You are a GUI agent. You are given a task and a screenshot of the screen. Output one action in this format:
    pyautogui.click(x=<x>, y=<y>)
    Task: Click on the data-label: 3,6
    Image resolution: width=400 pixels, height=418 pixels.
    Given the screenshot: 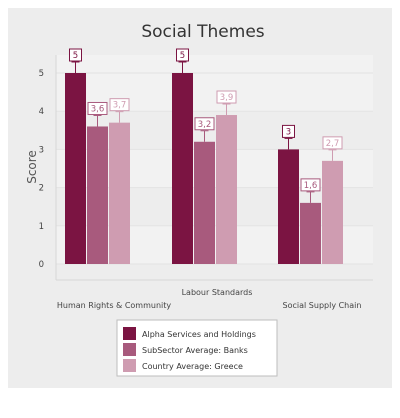 What is the action you would take?
    pyautogui.click(x=98, y=109)
    